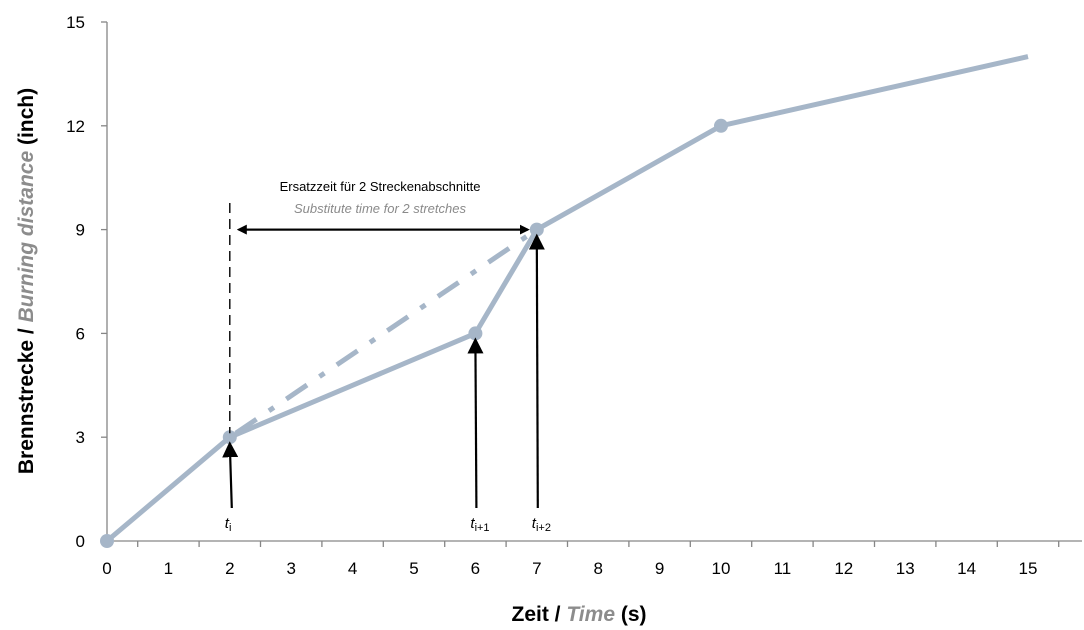 The height and width of the screenshot is (630, 1084). What do you see at coordinates (479, 524) in the screenshot?
I see `time-label: ti+1` at bounding box center [479, 524].